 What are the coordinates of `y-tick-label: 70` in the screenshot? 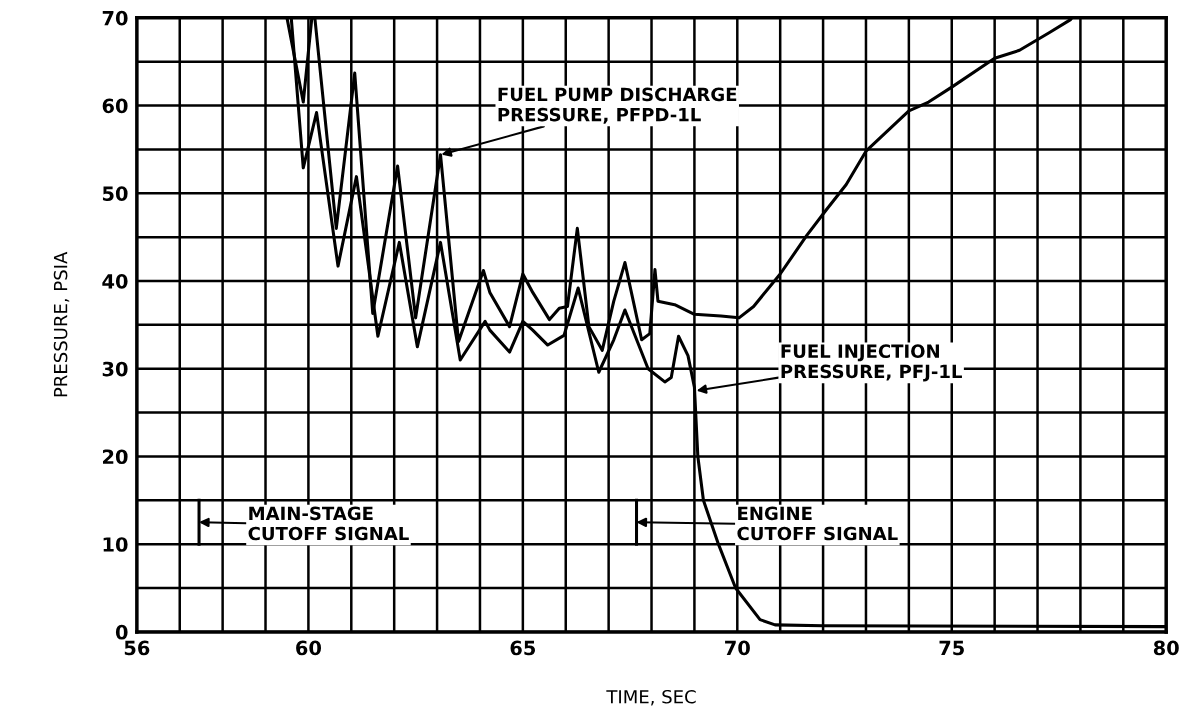 It's located at (115, 18).